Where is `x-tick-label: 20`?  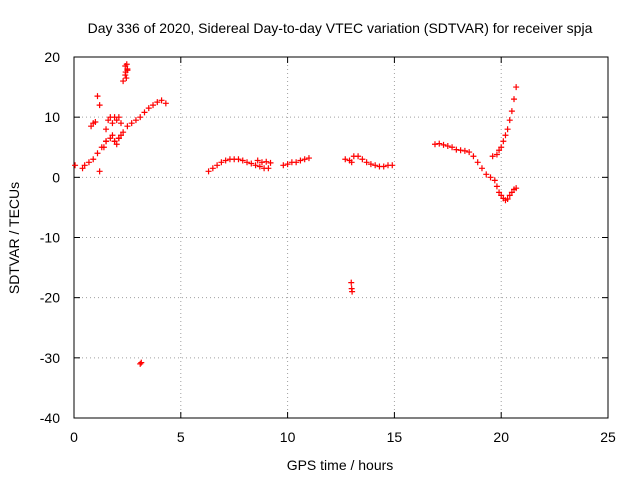
x-tick-label: 20 is located at coordinates (501, 437).